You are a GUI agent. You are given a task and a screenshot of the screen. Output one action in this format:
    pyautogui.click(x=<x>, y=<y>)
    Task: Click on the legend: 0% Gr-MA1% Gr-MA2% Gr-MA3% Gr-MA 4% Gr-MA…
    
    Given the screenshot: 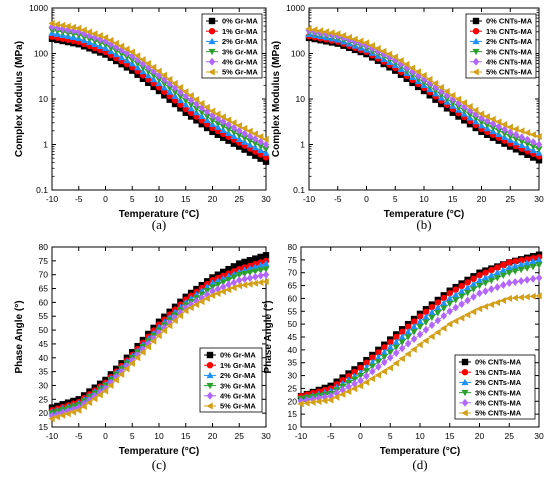 What is the action you would take?
    pyautogui.click(x=232, y=46)
    